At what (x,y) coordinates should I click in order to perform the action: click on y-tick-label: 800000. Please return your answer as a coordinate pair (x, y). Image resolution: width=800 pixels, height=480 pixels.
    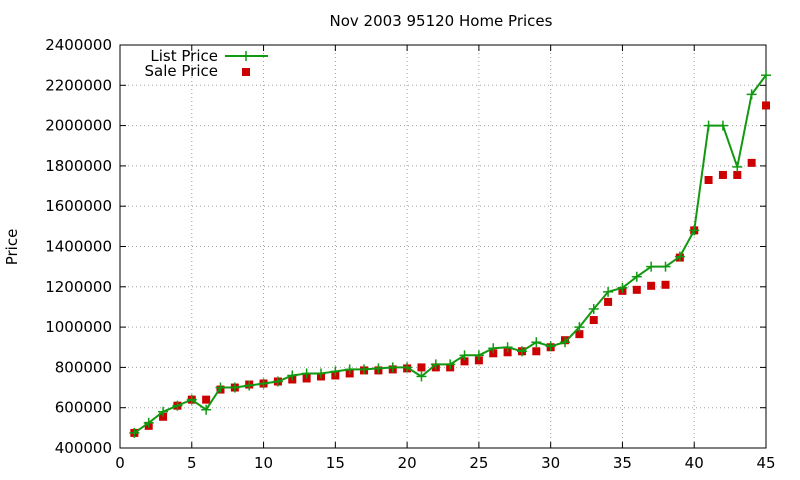
    Looking at the image, I should click on (83, 367).